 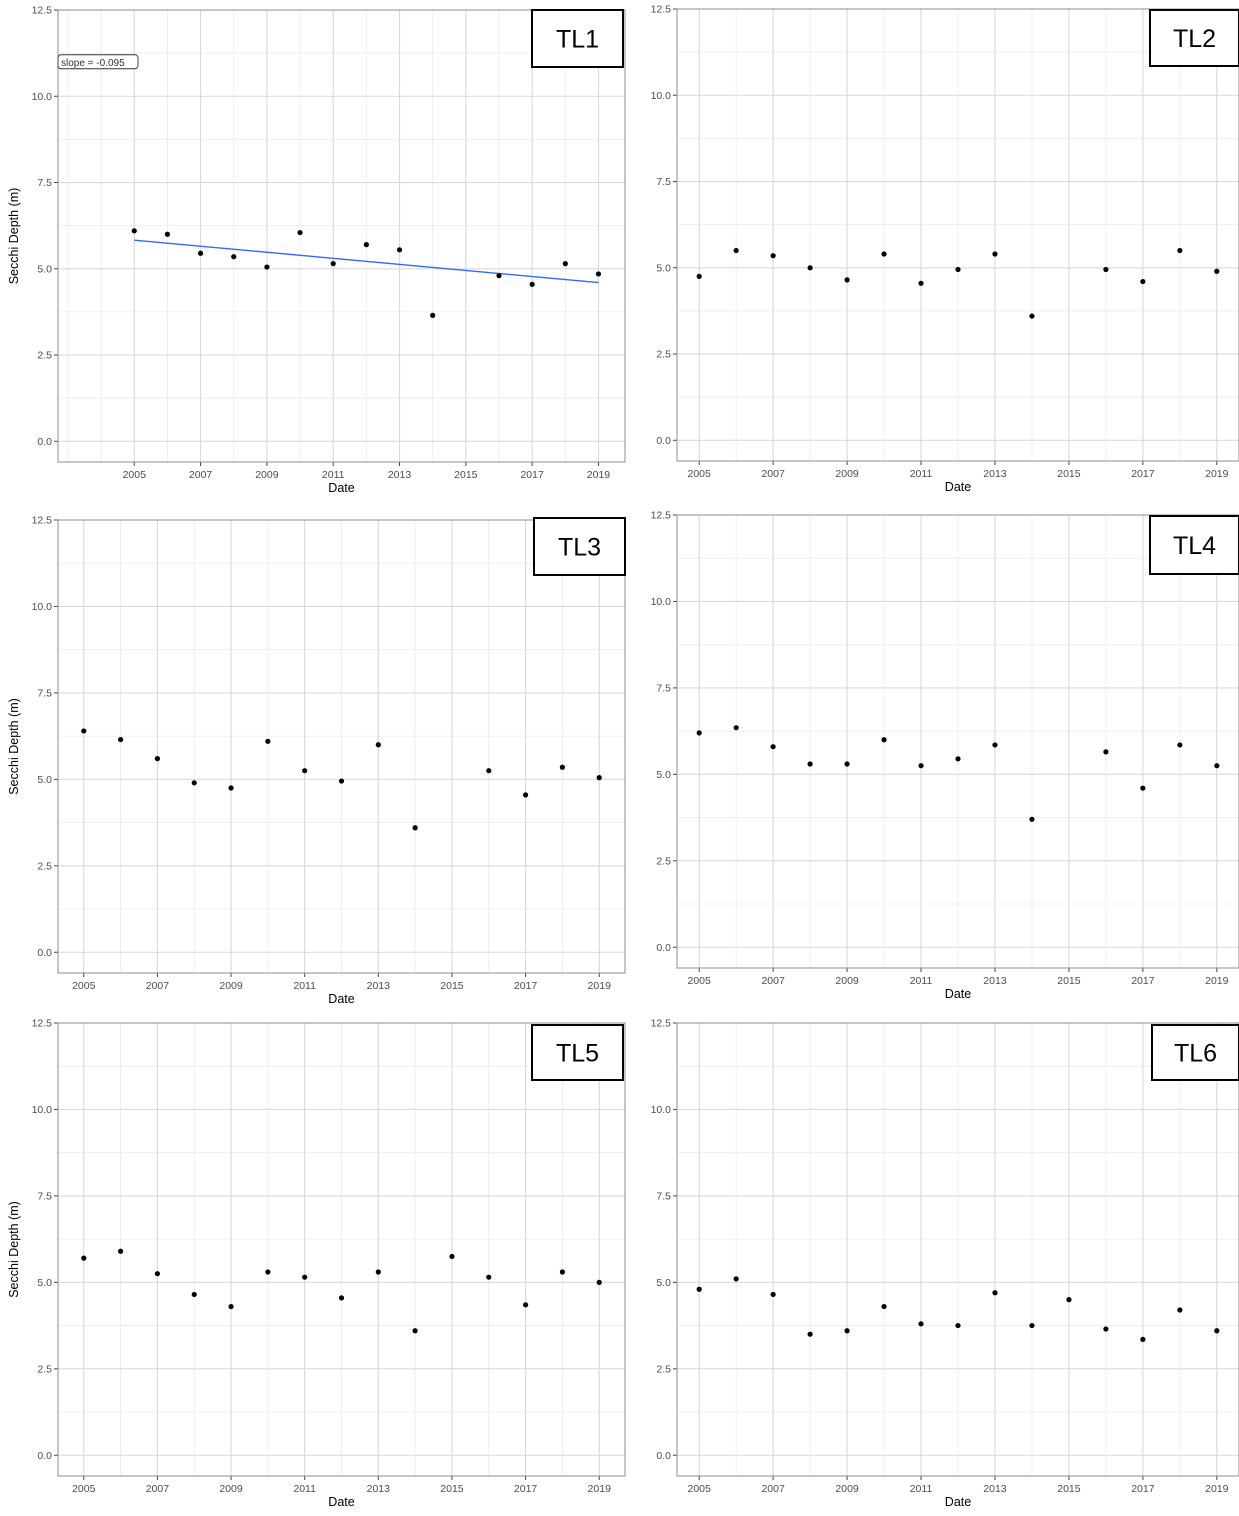 I want to click on x-tick-label: 2005, so click(x=84, y=1489).